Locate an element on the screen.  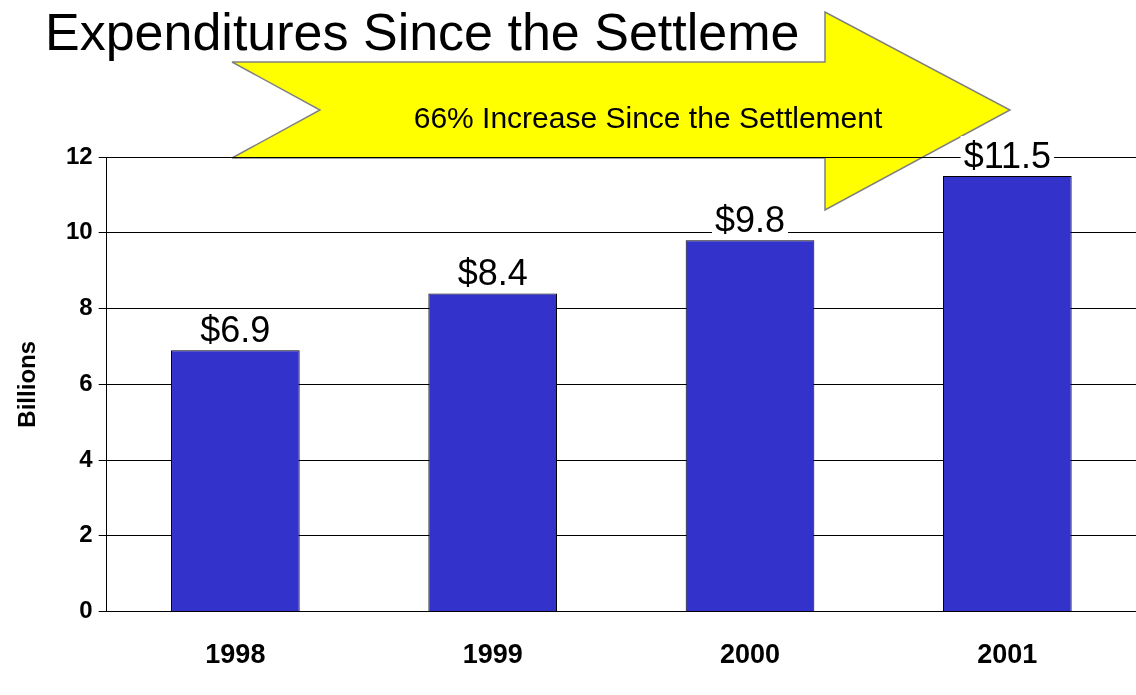
data-label: $8.4 is located at coordinates (492, 273).